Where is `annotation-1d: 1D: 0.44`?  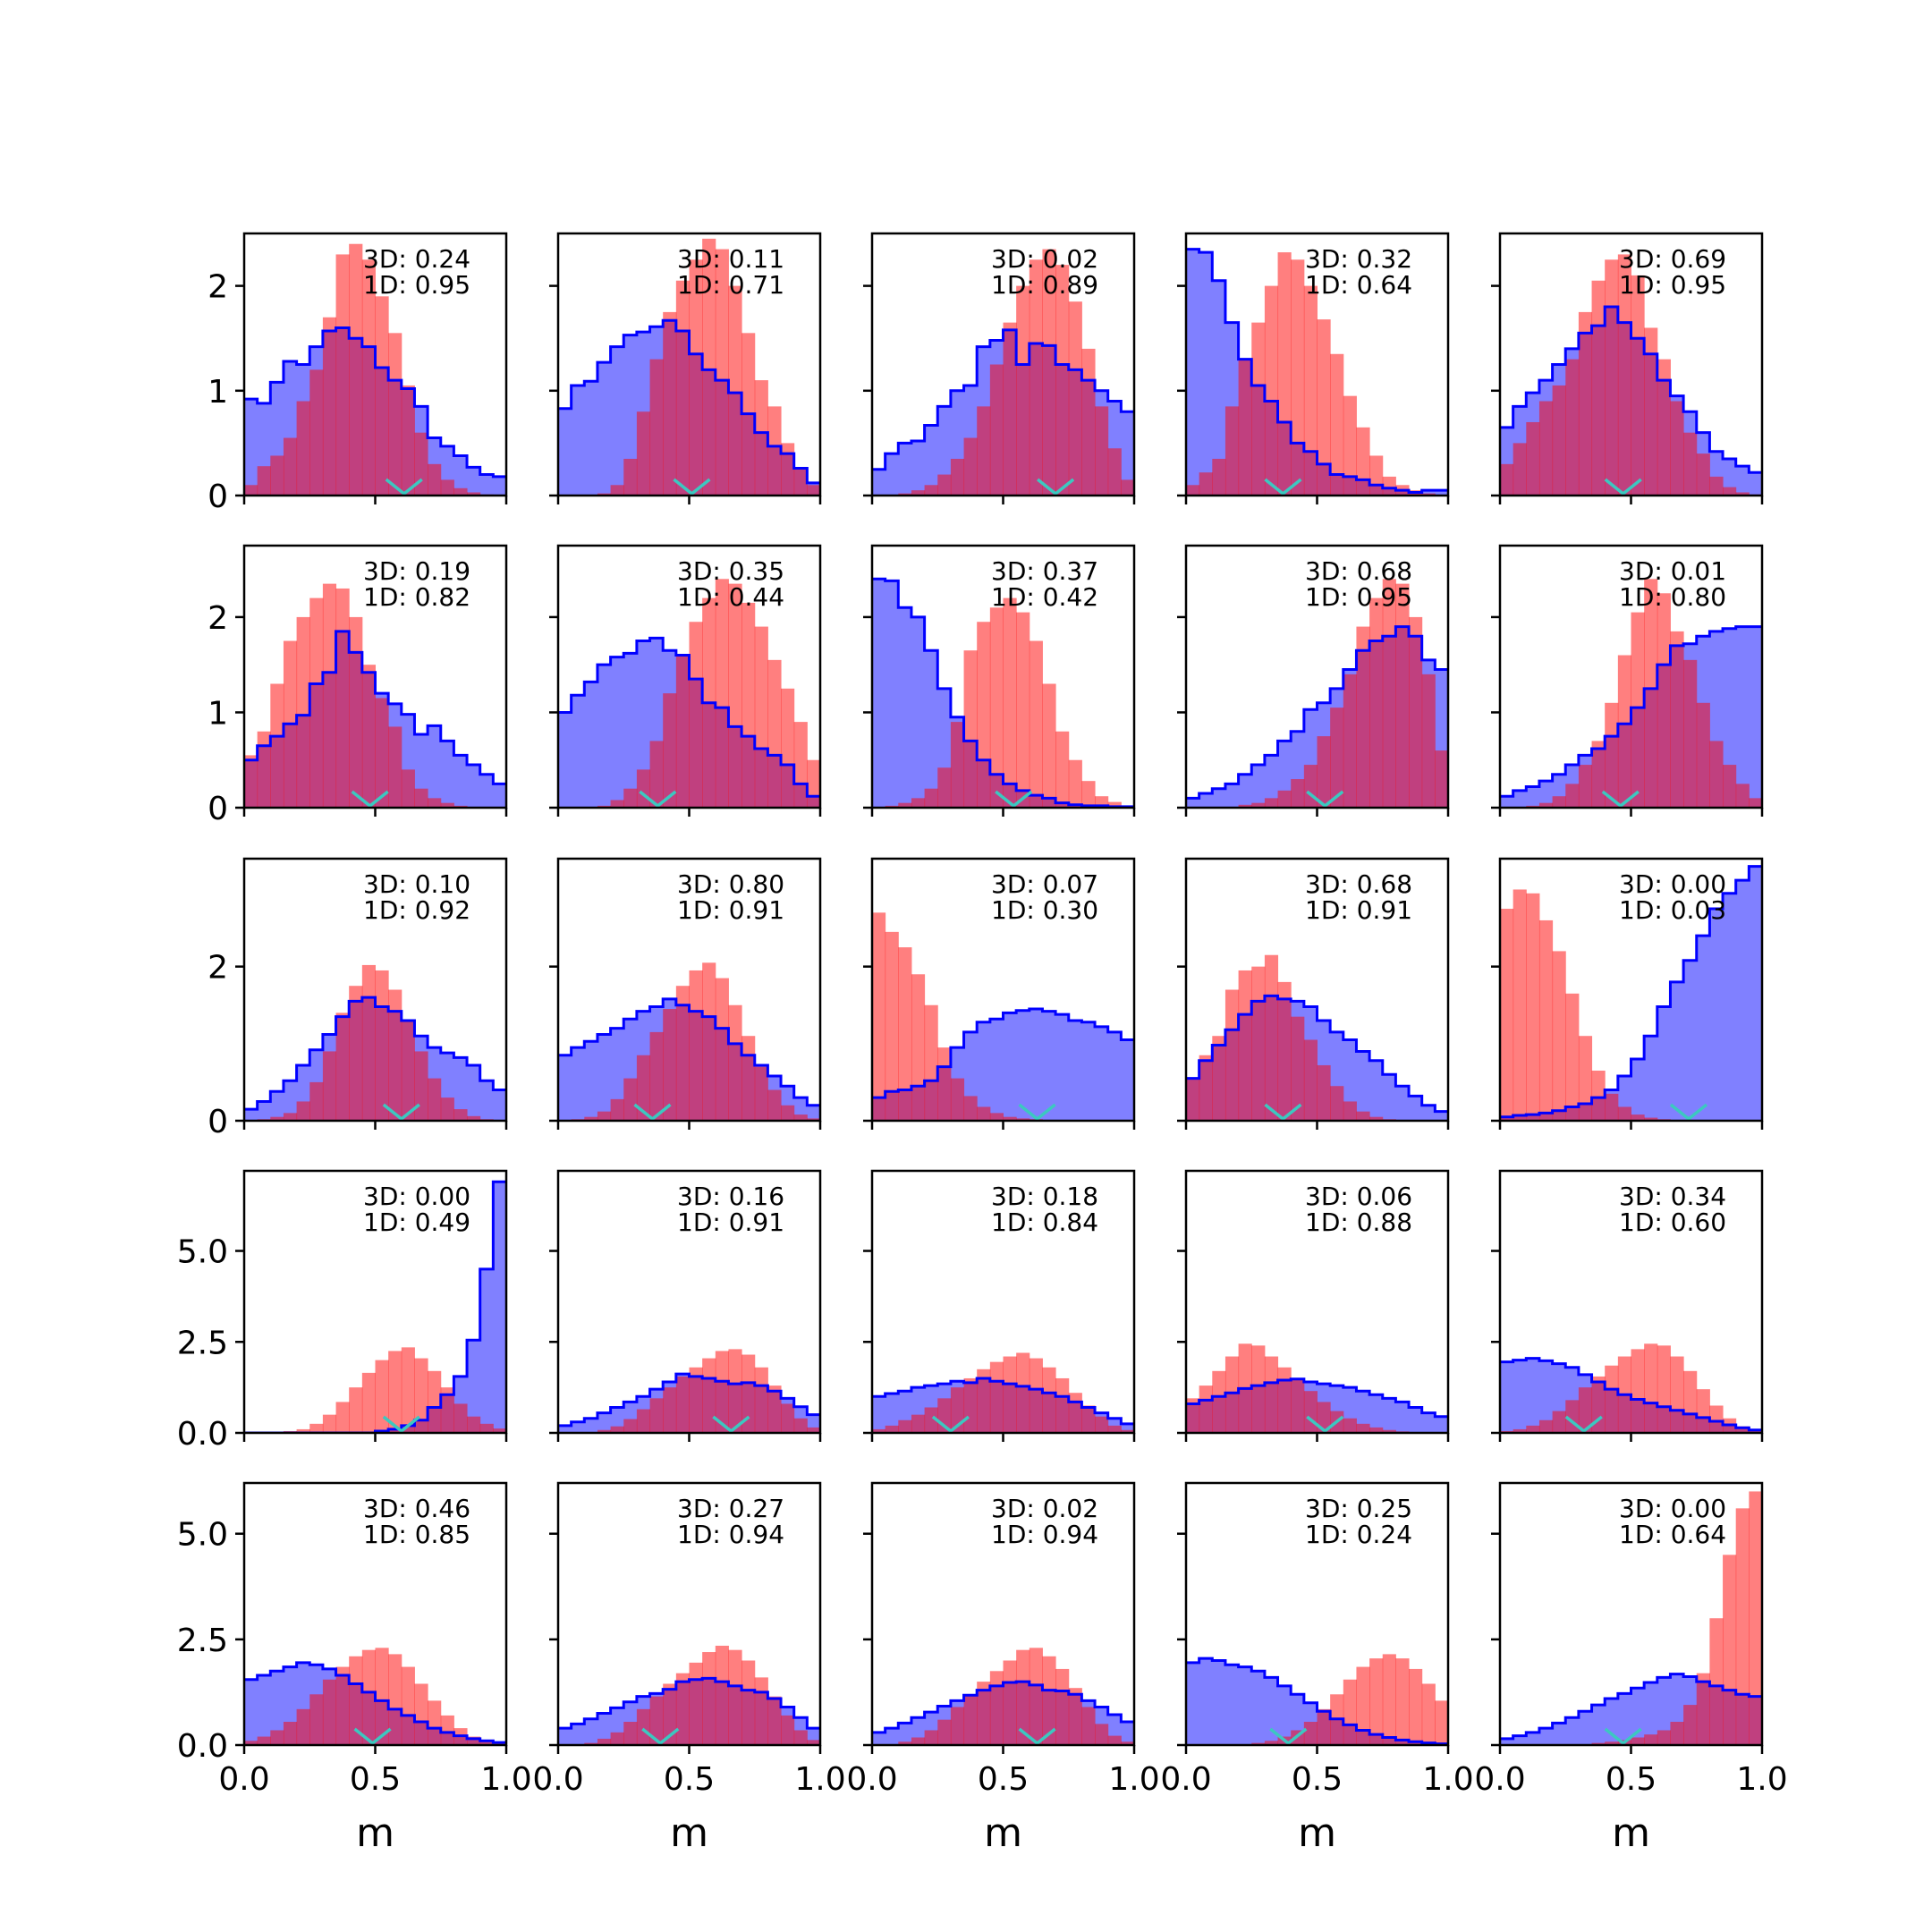
annotation-1d: 1D: 0.44 is located at coordinates (730, 597).